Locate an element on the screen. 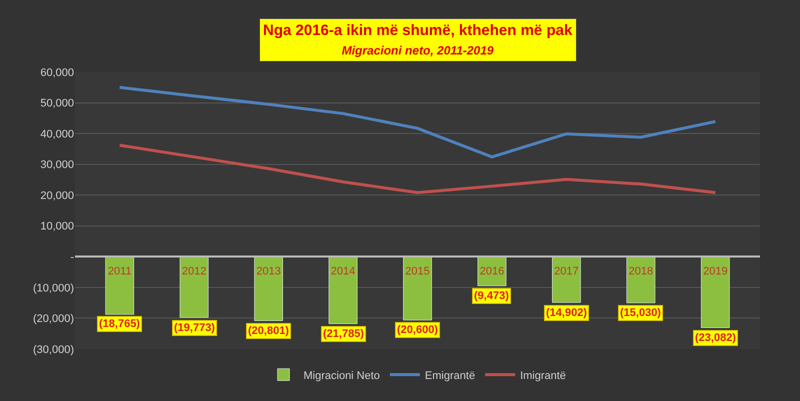 The height and width of the screenshot is (401, 800). x-tick-label: 2014 is located at coordinates (343, 272).